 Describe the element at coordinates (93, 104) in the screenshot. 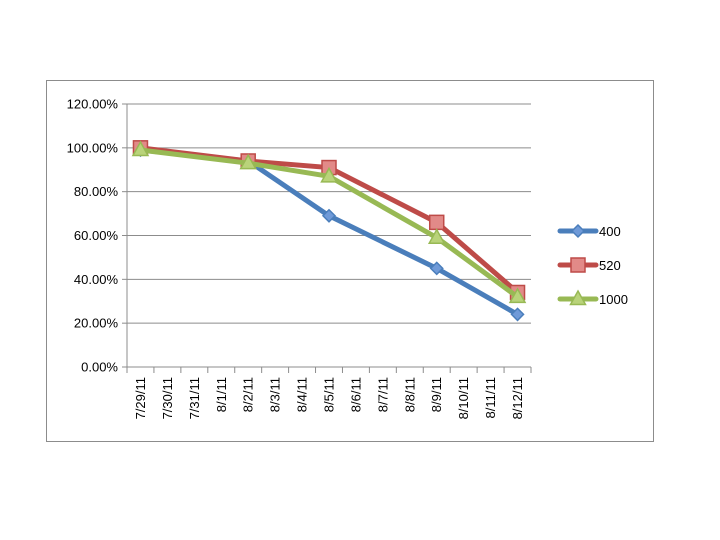

I see `y-tick-label: 120.00%` at that location.